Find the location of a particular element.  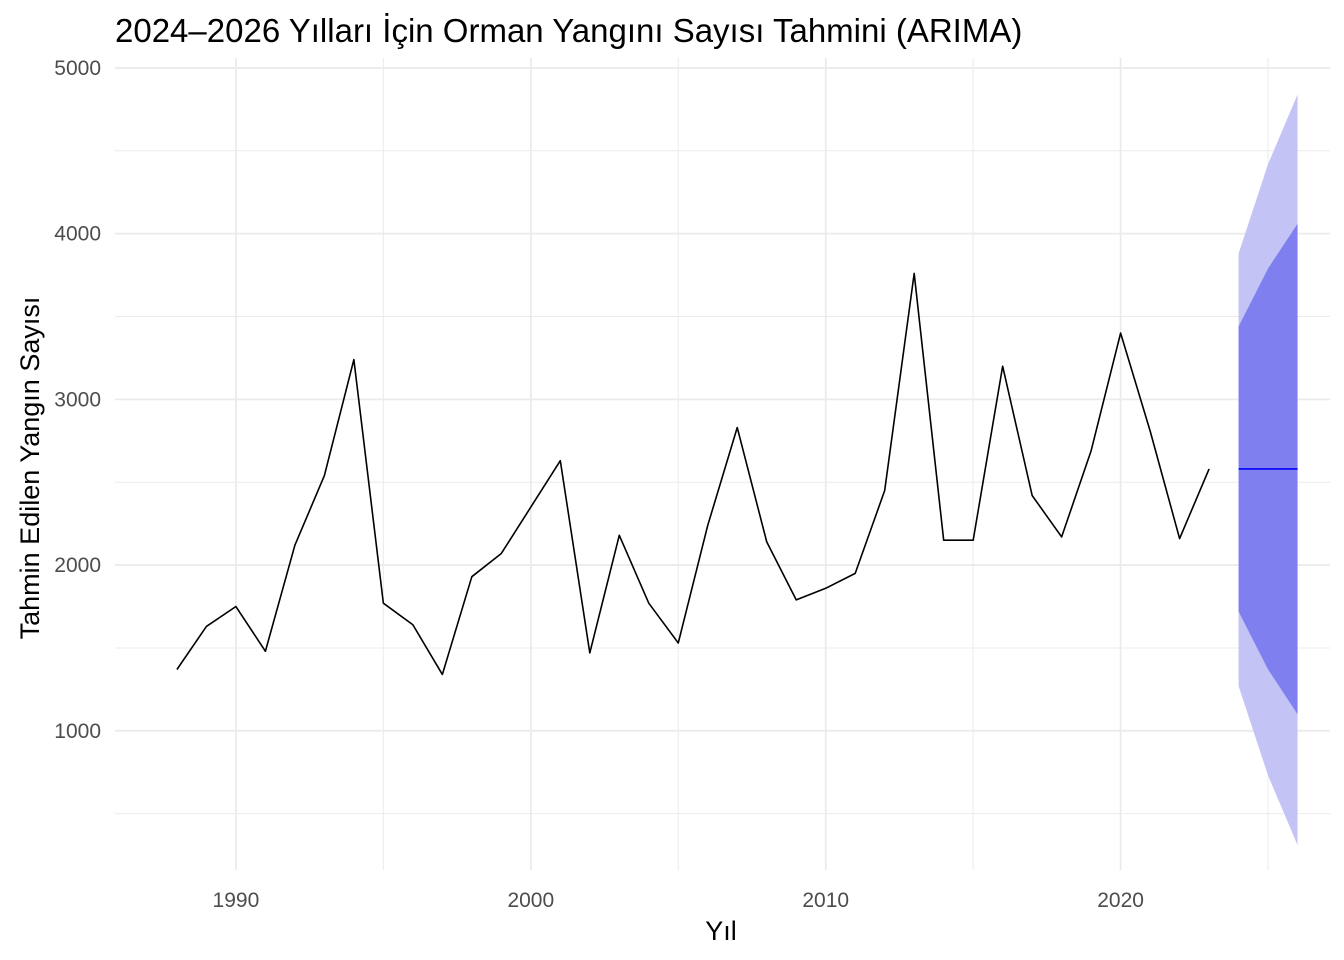

x-tick-label: 2000 is located at coordinates (530, 900).